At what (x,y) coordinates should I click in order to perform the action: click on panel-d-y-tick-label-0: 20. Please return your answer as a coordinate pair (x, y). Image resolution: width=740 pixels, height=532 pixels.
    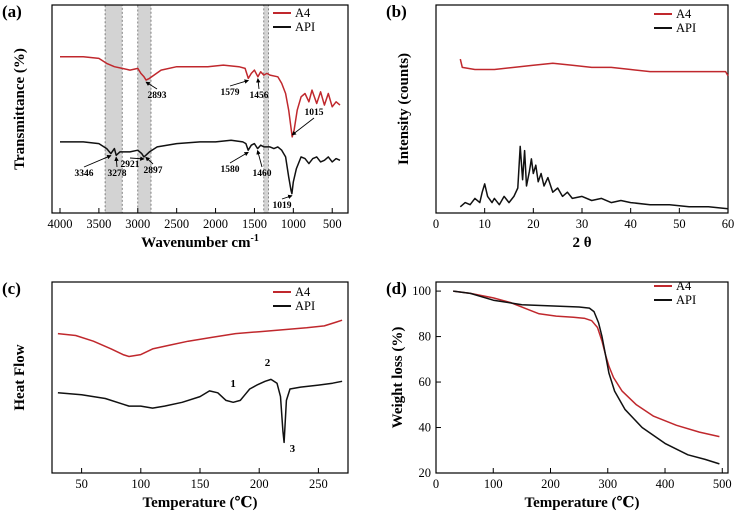
    Looking at the image, I should click on (425, 473).